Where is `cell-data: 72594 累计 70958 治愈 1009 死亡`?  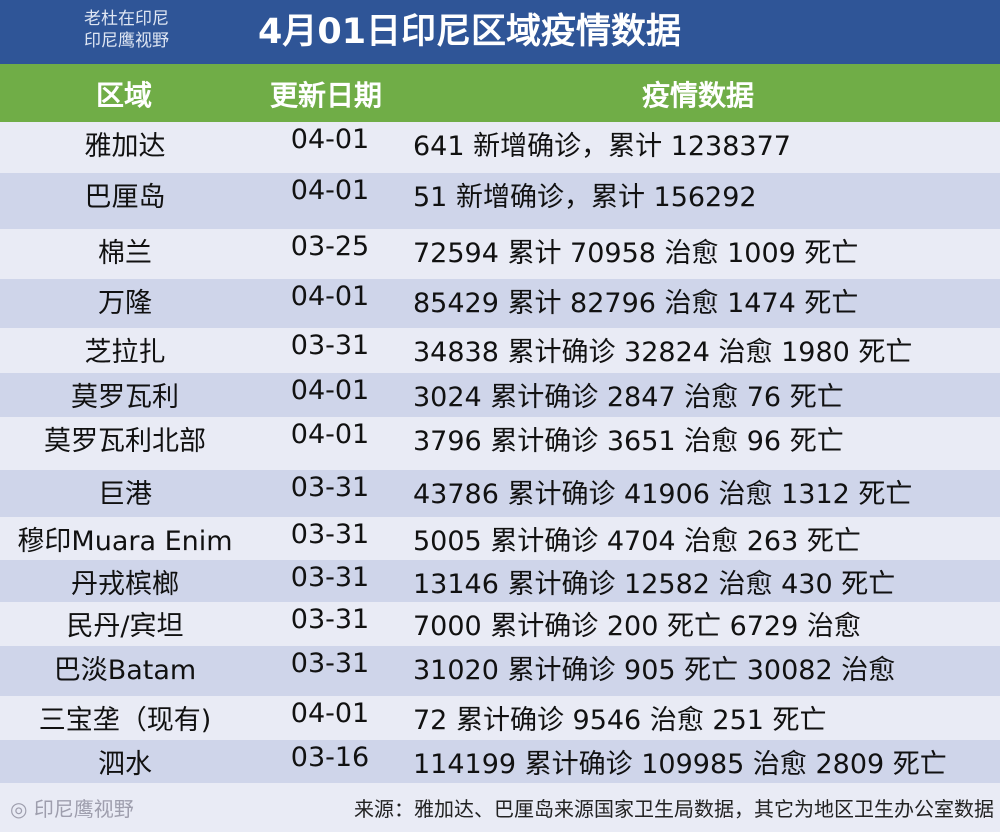
cell-data: 72594 累计 70958 治愈 1009 死亡 is located at coordinates (636, 253).